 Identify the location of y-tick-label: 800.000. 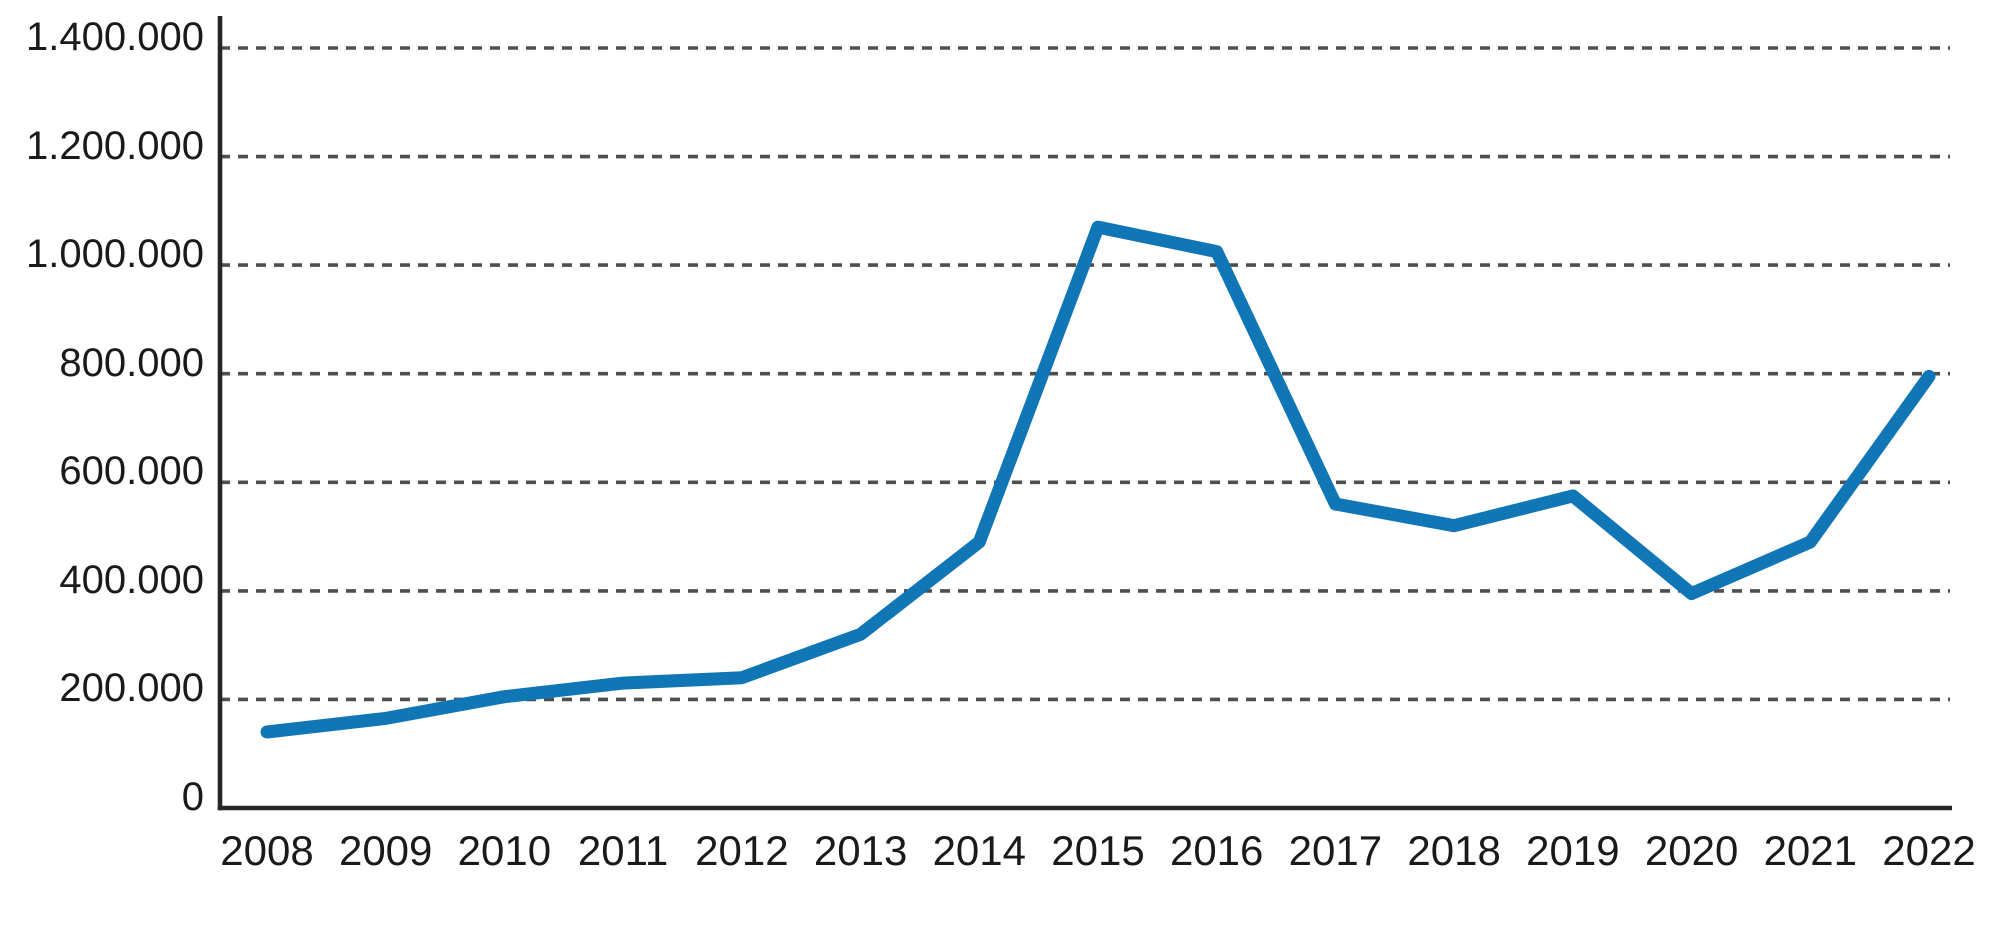
(131, 362).